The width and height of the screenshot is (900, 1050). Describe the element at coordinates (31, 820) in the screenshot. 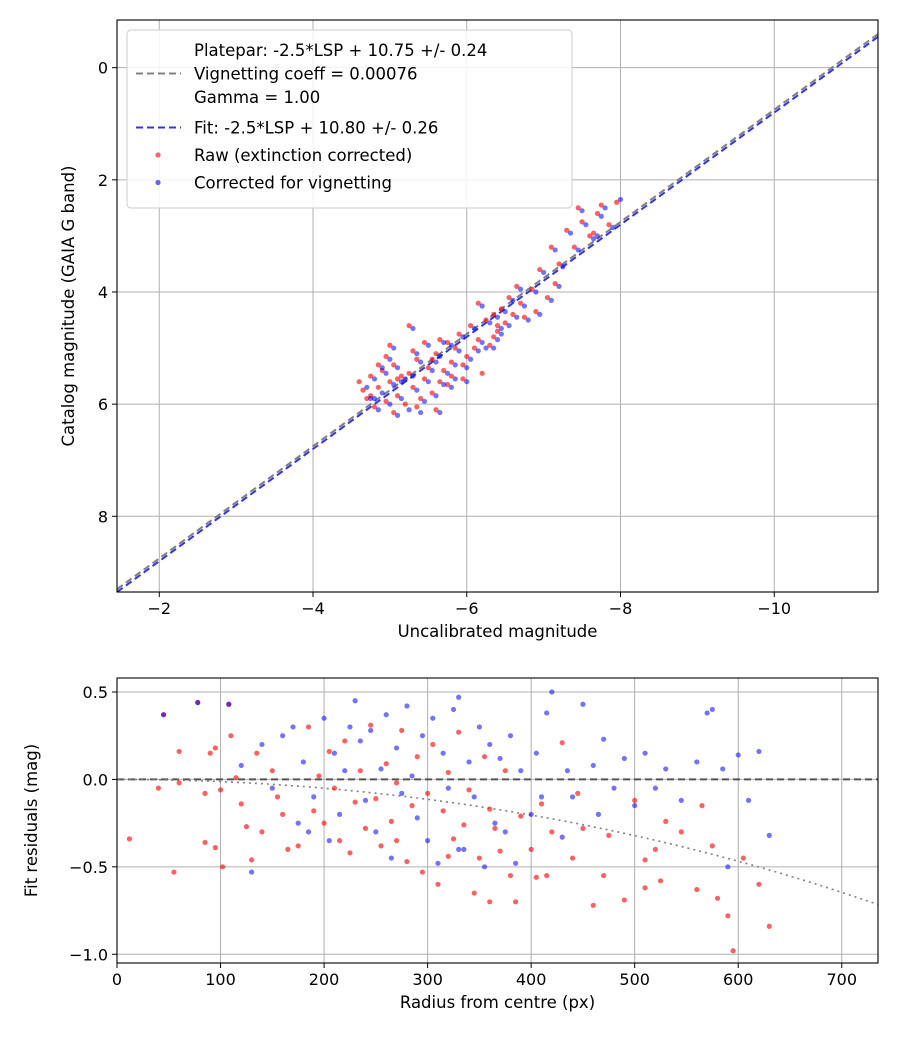

I see `y-axis-label: Fit residuals (mag)` at that location.